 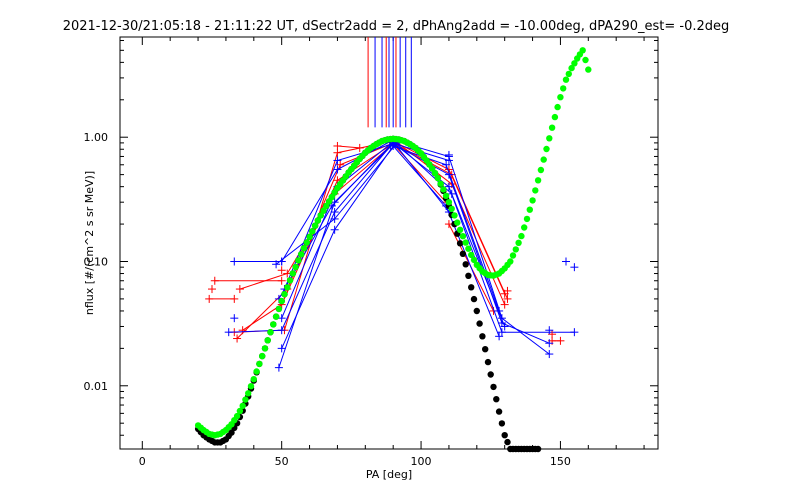 I want to click on y-axis-label: nflux [#/(cm^2 s sr MeV)], so click(x=89, y=243).